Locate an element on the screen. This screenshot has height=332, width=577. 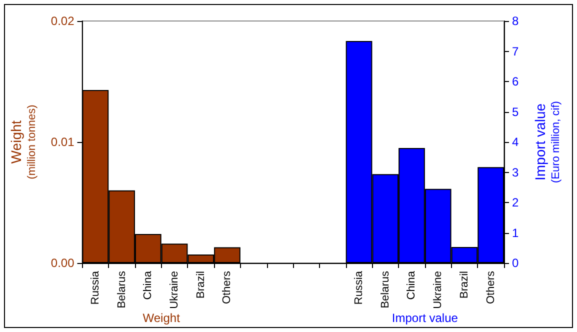
text: Weight is located at coordinates (161, 318).